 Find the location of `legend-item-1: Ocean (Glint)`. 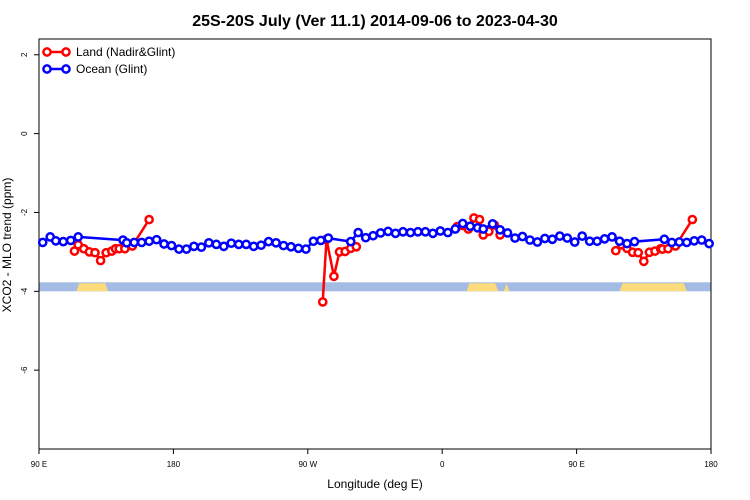

legend-item-1: Ocean (Glint) is located at coordinates (94, 69).